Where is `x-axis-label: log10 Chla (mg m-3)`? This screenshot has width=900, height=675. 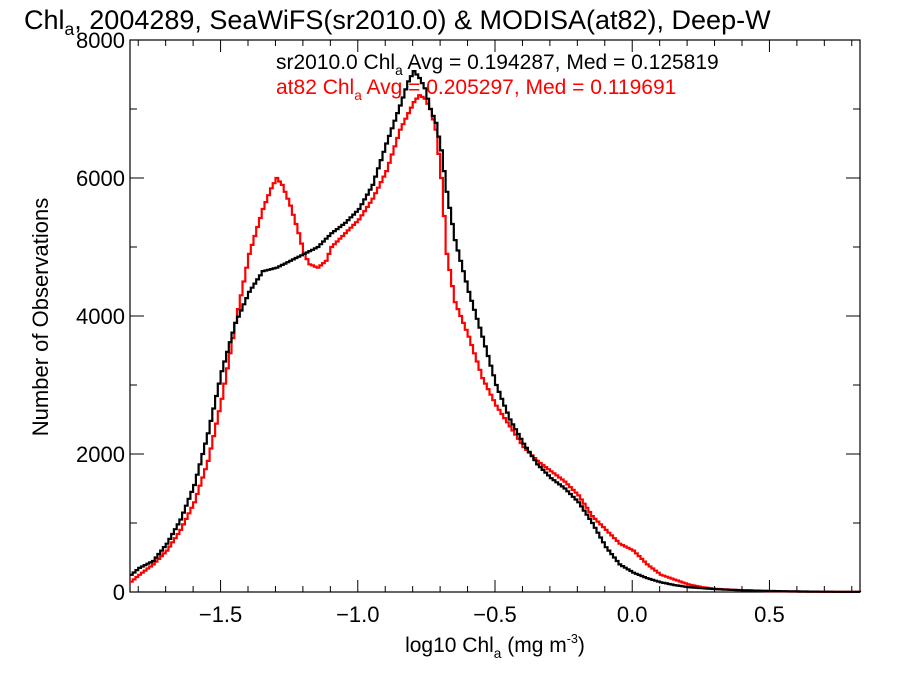 x-axis-label: log10 Chla (mg m-3) is located at coordinates (495, 646).